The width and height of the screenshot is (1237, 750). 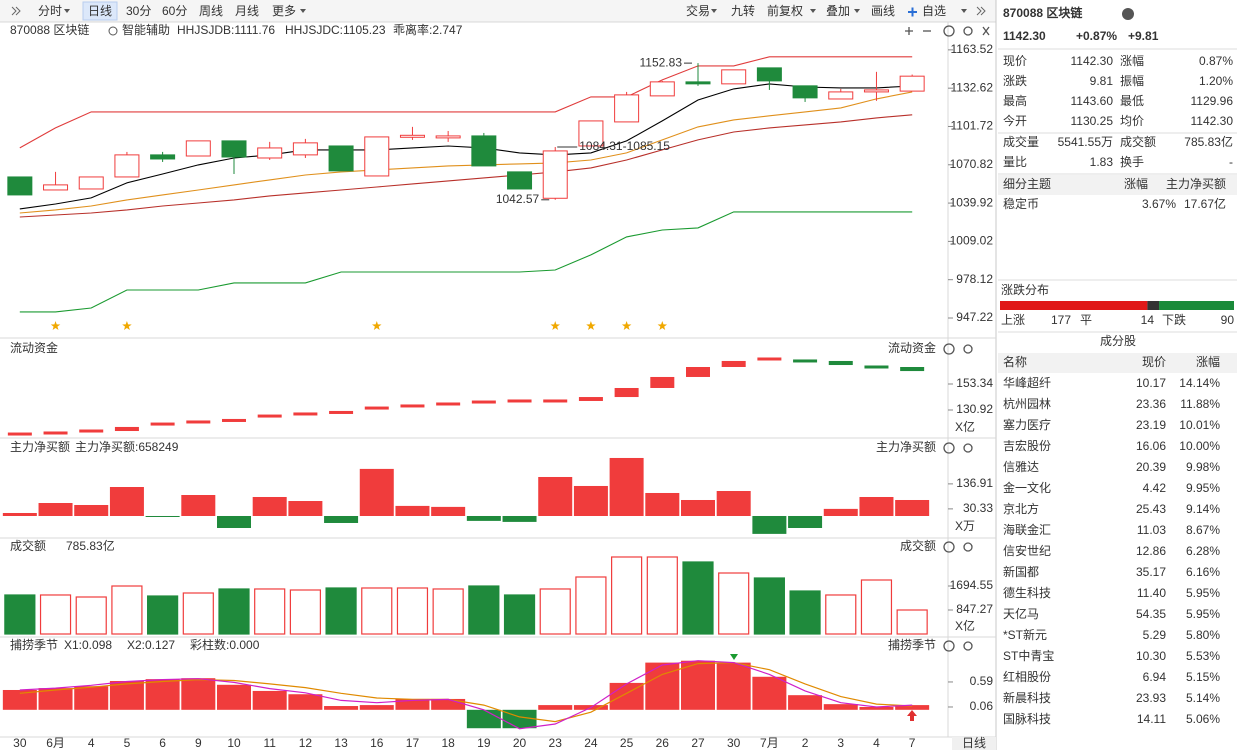 I want to click on stock-name-cell: 吉宏股份, so click(x=1027, y=445).